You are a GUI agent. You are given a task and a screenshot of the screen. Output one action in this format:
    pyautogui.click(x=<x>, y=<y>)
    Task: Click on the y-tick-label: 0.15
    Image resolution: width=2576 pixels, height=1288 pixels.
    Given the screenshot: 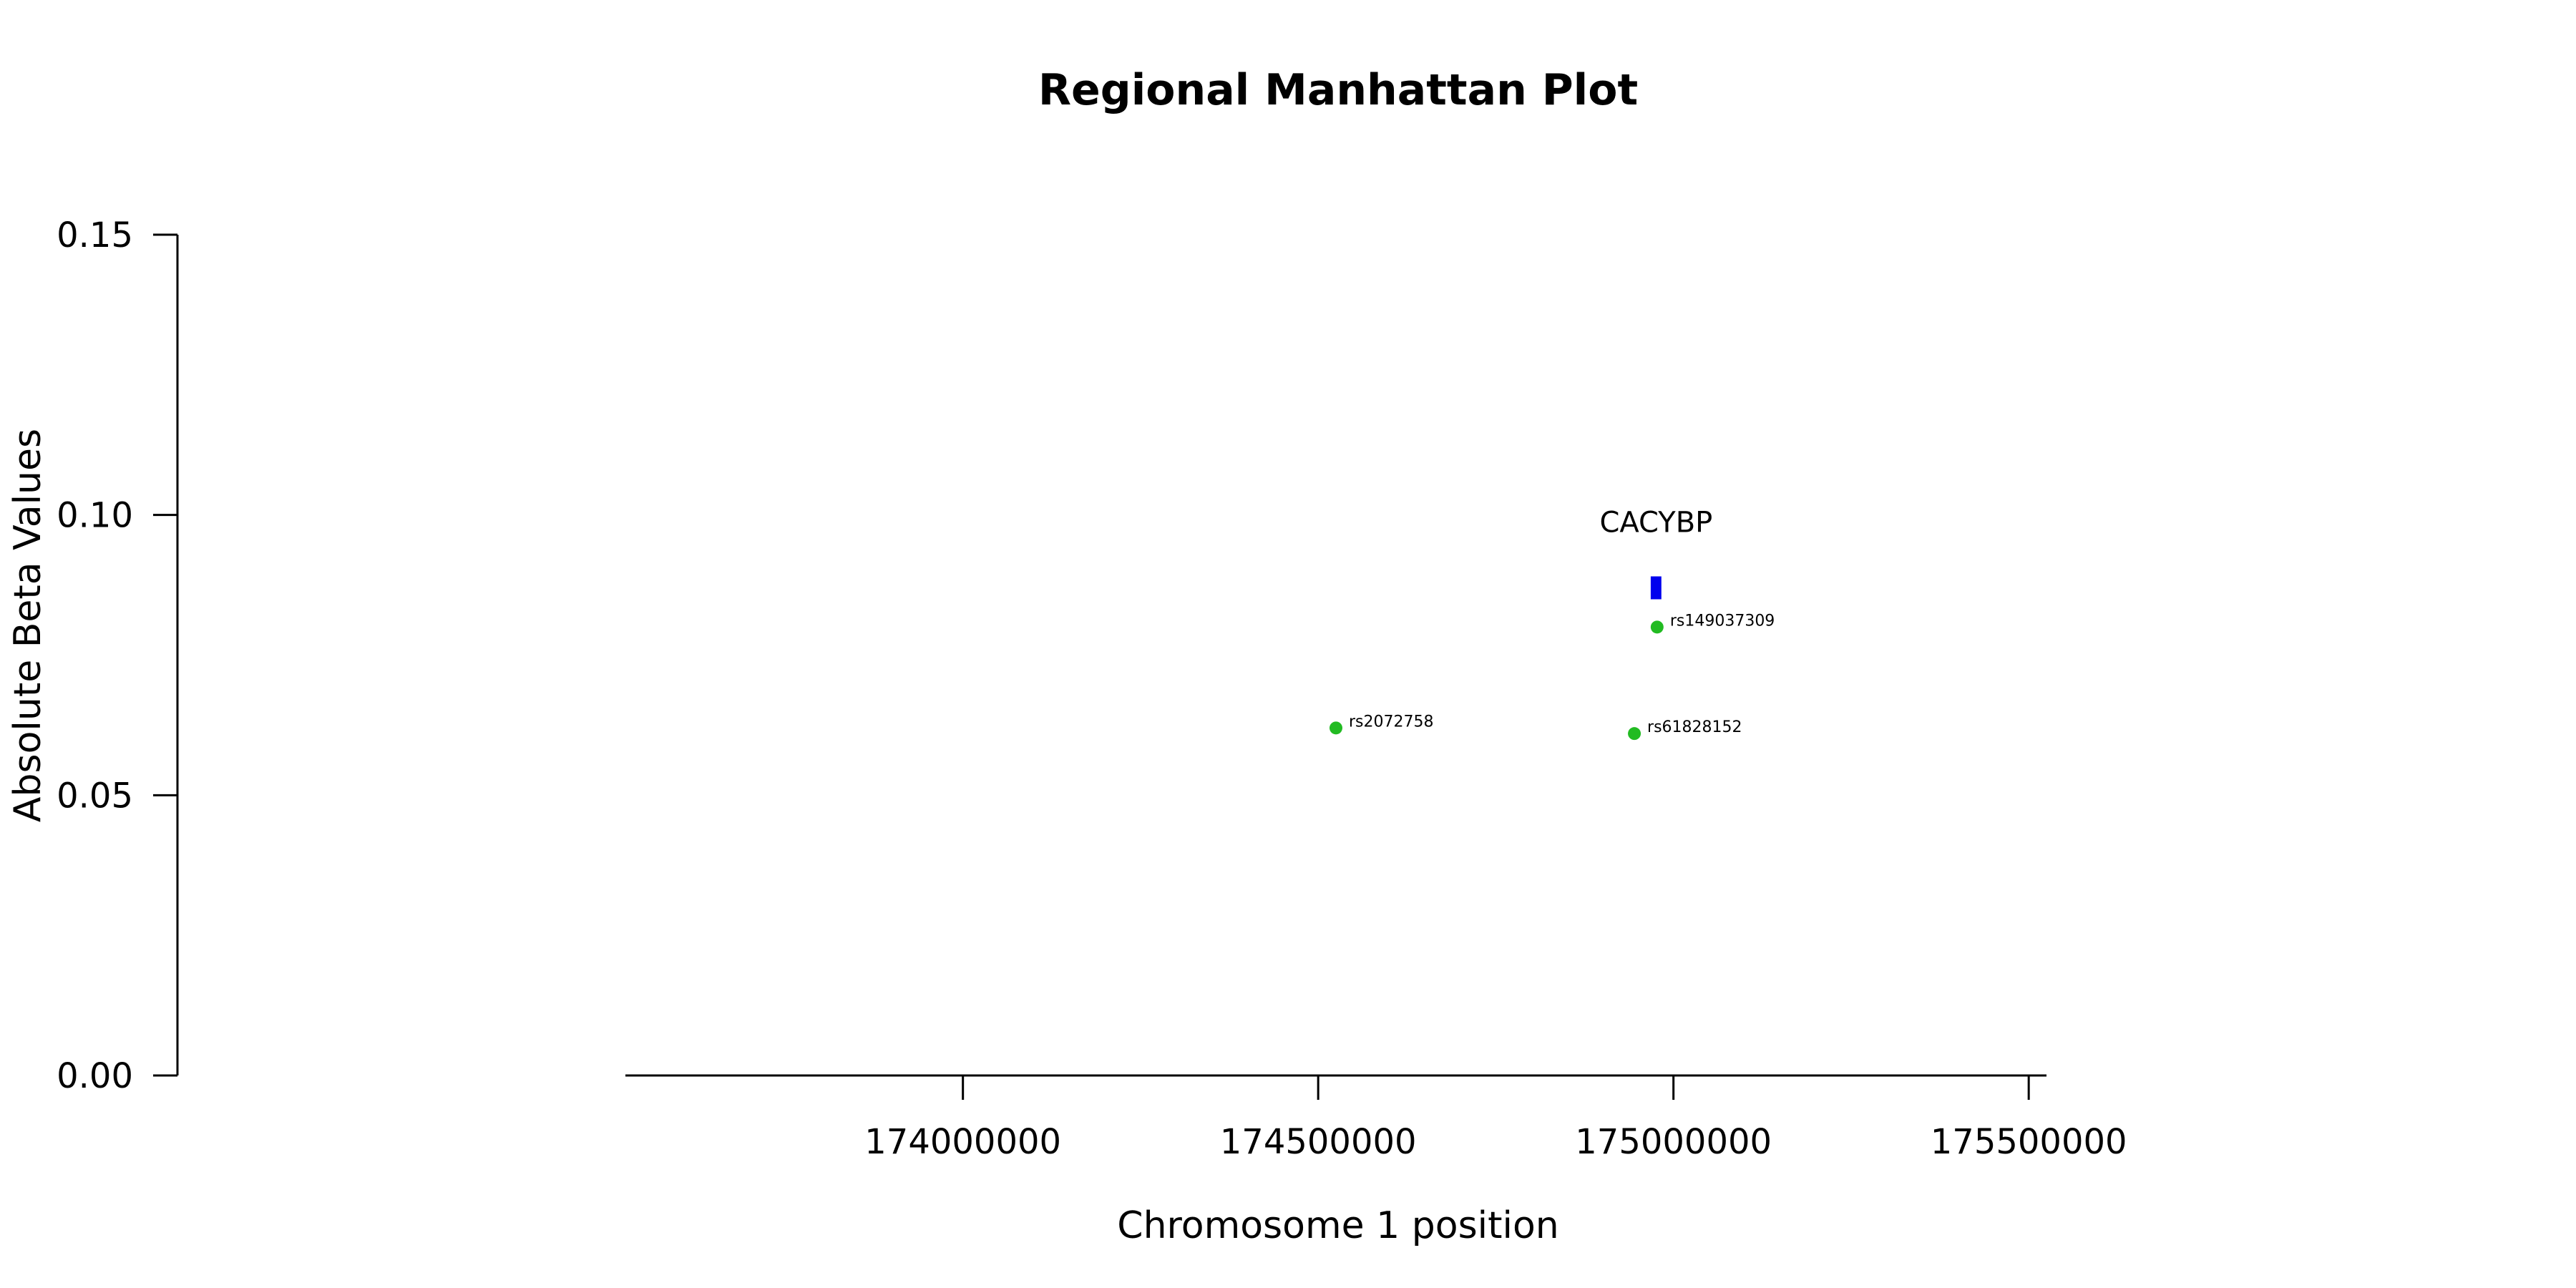 What is the action you would take?
    pyautogui.click(x=95, y=235)
    